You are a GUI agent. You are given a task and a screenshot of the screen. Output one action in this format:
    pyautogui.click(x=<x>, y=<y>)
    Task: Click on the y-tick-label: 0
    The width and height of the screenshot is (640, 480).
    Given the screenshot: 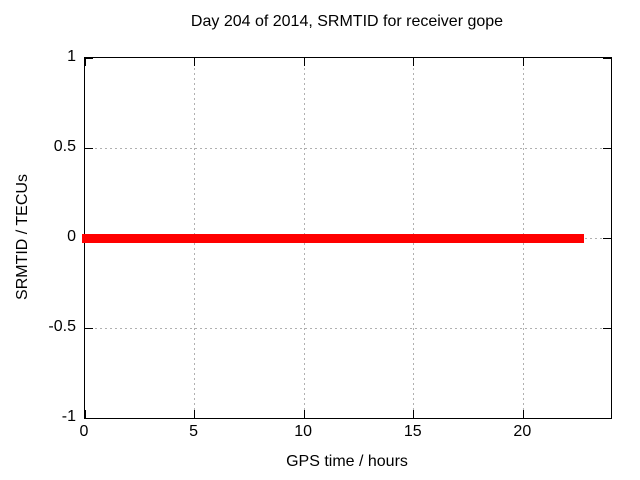 What is the action you would take?
    pyautogui.click(x=71, y=236)
    